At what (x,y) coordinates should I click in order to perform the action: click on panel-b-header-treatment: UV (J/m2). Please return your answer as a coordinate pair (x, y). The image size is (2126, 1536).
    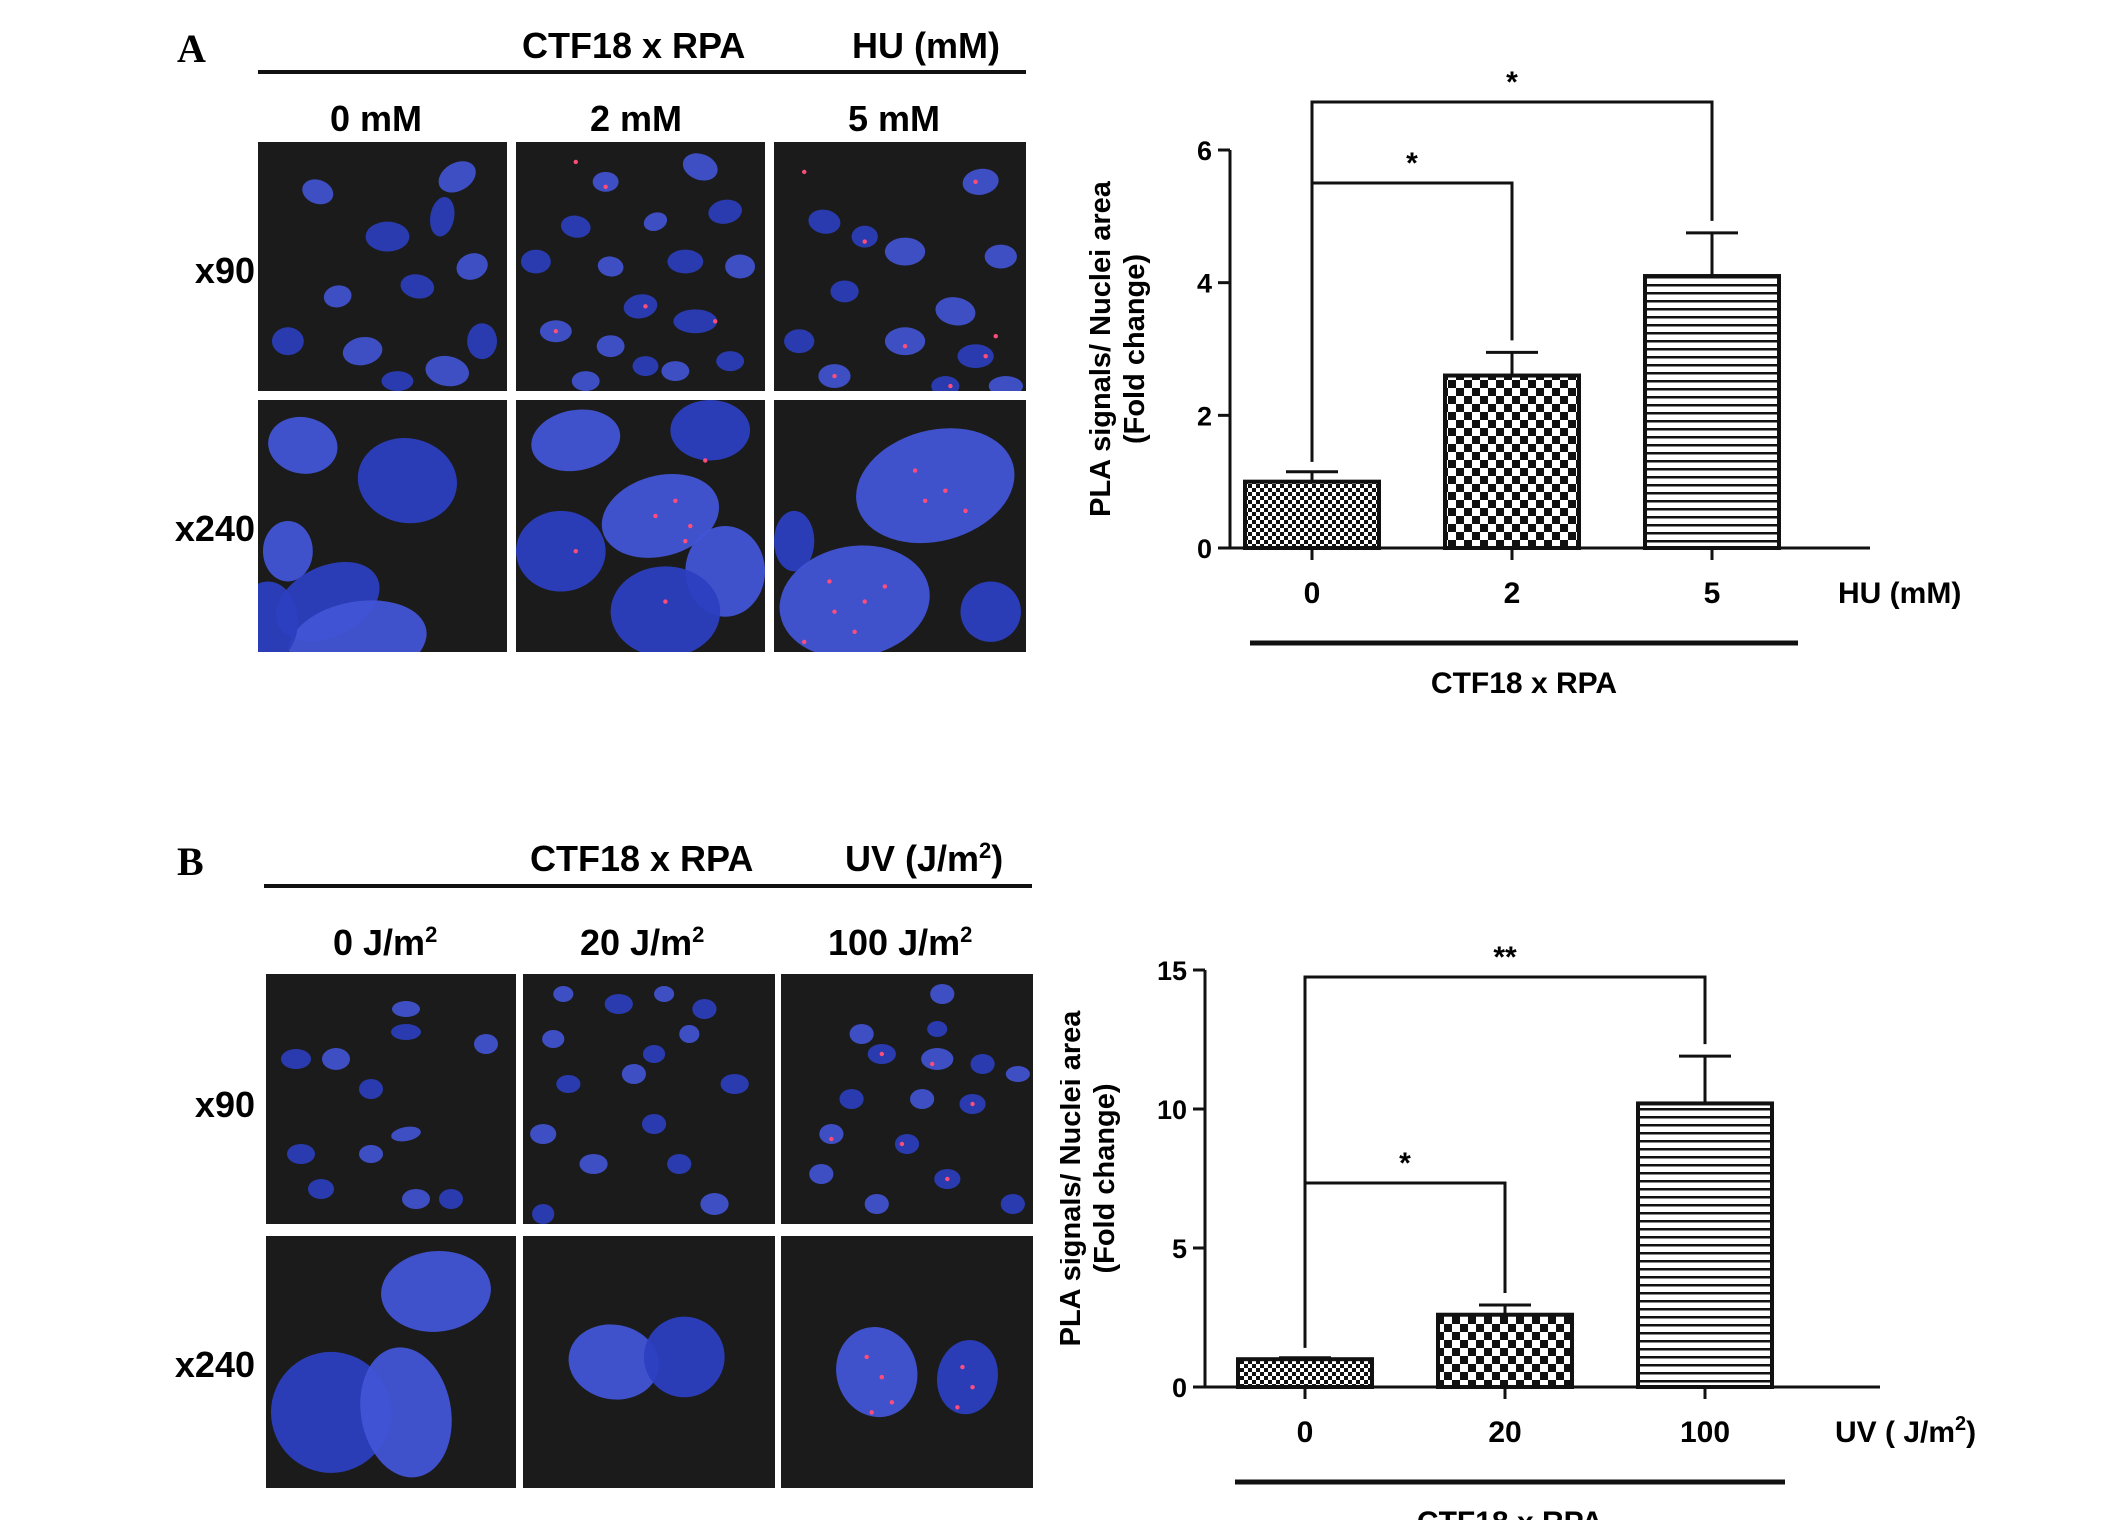
    Looking at the image, I should click on (924, 858).